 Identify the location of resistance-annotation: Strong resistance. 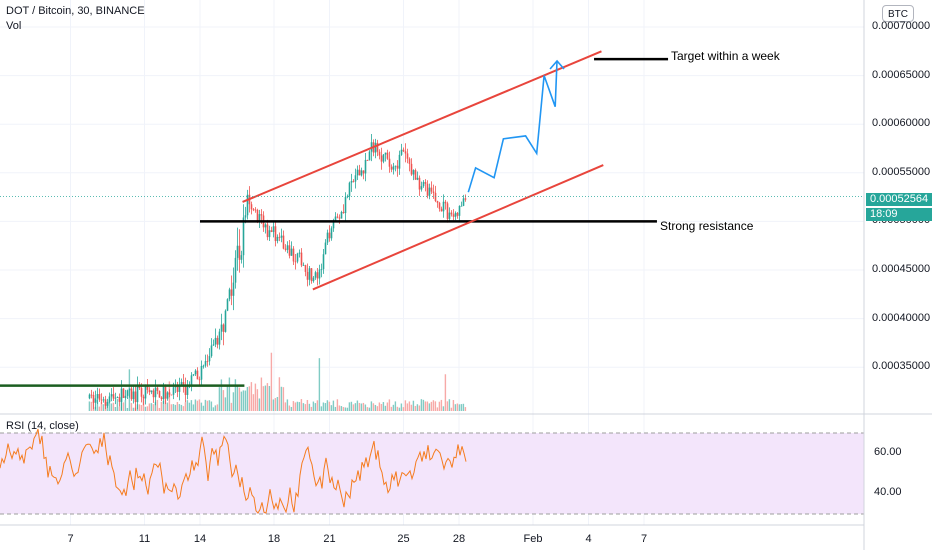
(707, 226).